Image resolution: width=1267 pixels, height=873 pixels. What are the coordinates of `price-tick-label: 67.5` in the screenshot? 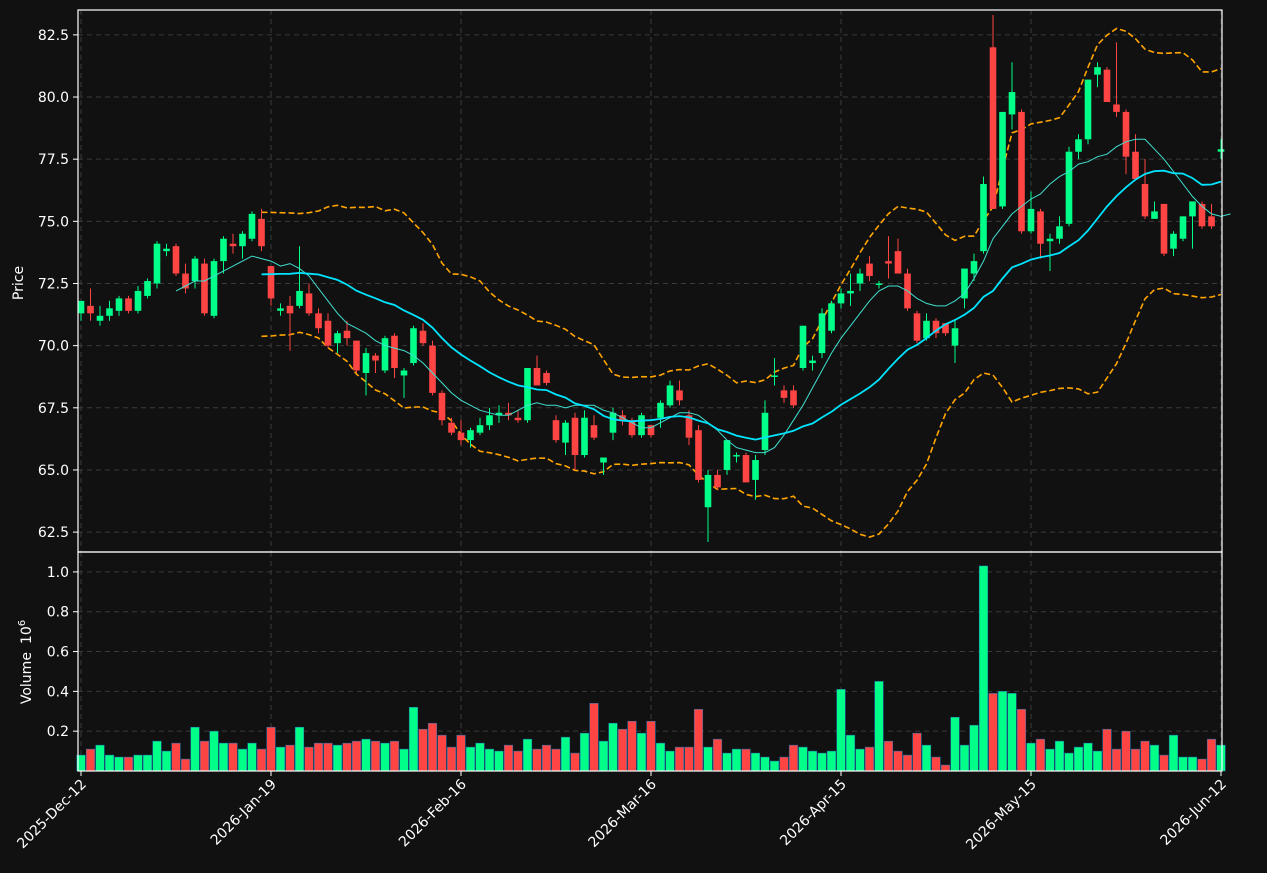 It's located at (53, 409).